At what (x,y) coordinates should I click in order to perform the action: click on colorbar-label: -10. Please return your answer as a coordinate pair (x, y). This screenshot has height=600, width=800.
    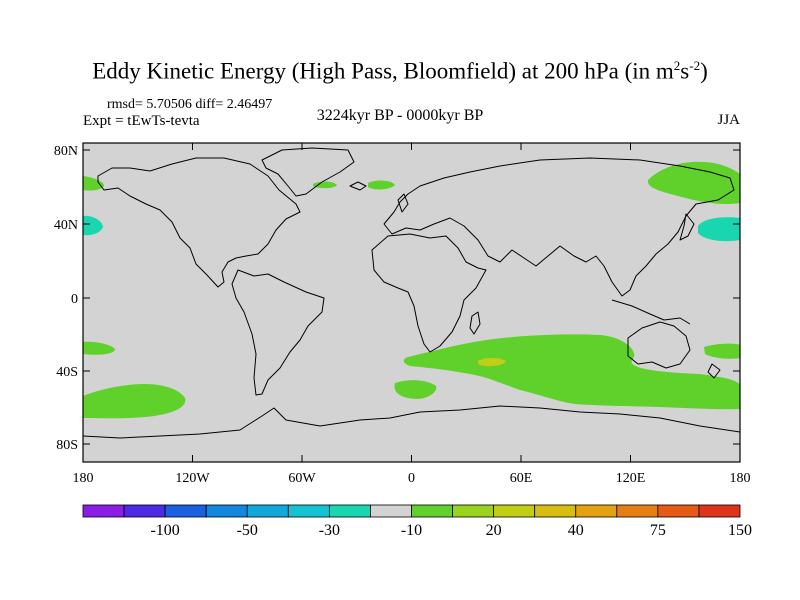
    Looking at the image, I should click on (411, 530).